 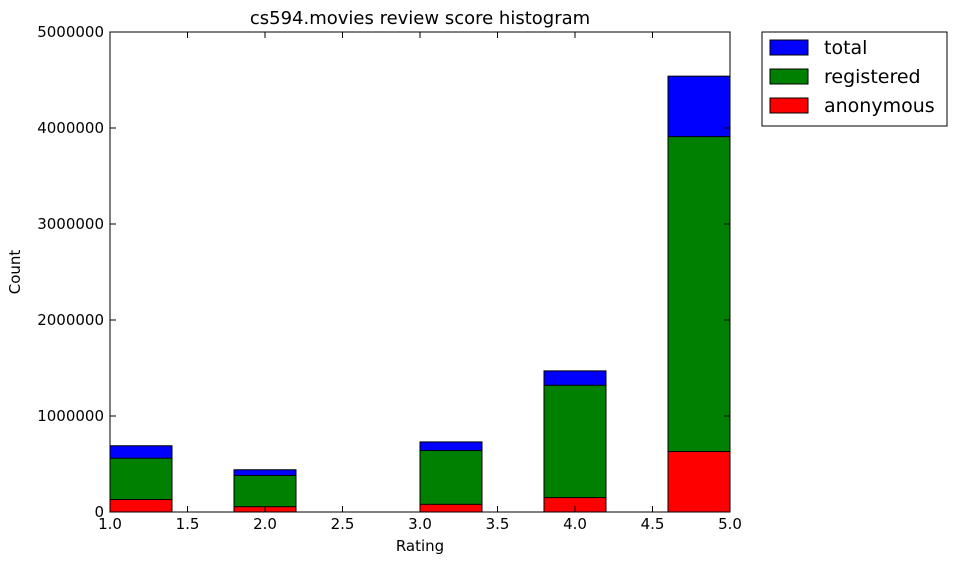 I want to click on legend: total registered anonymous, so click(x=854, y=79).